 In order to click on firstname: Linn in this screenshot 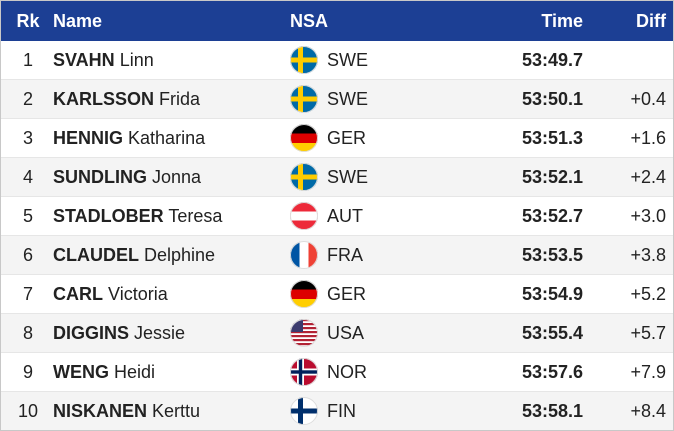, I will do `click(136, 60)`.